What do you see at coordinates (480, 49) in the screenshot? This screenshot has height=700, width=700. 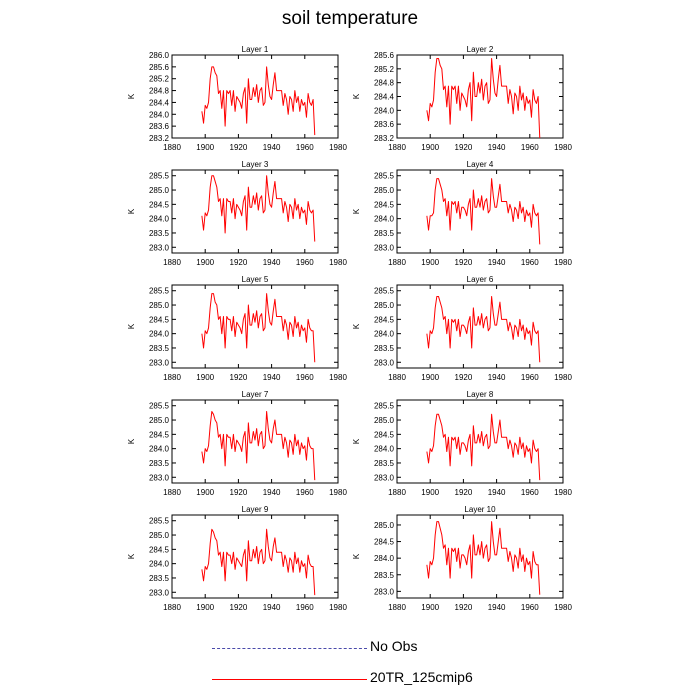 I see `panel-title: Layer 2` at bounding box center [480, 49].